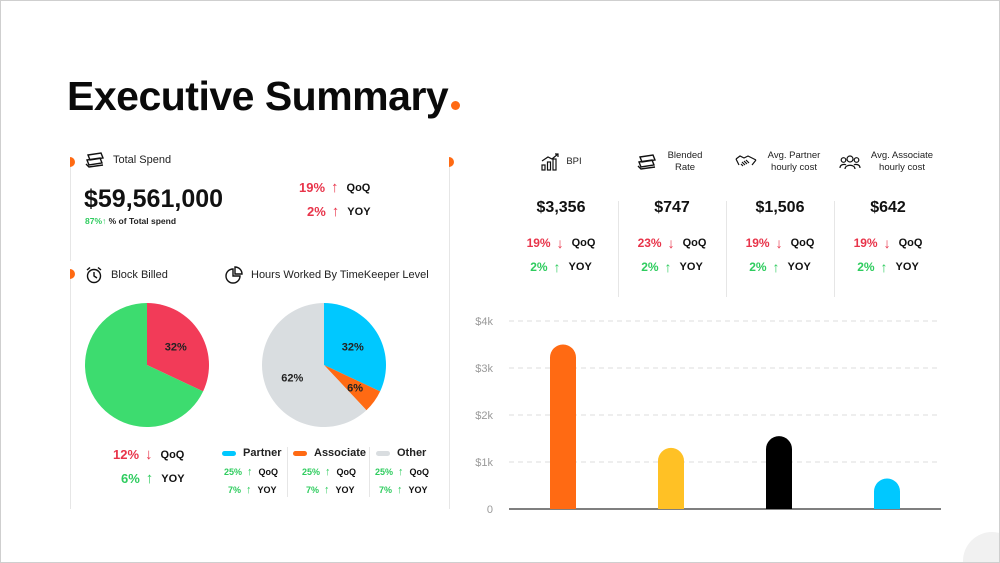  I want to click on hours-worked-label: Hours Worked By TimeKeeper Level, so click(340, 275).